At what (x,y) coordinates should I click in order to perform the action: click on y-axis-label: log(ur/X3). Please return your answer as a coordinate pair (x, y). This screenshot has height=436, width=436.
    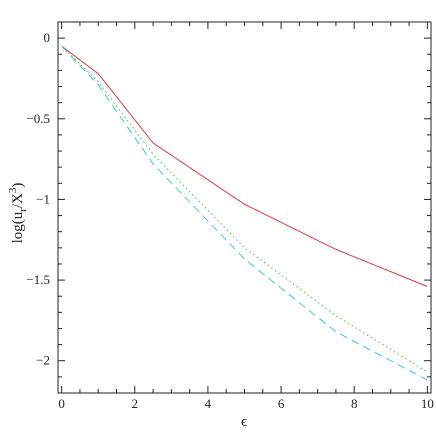
    Looking at the image, I should click on (18, 213).